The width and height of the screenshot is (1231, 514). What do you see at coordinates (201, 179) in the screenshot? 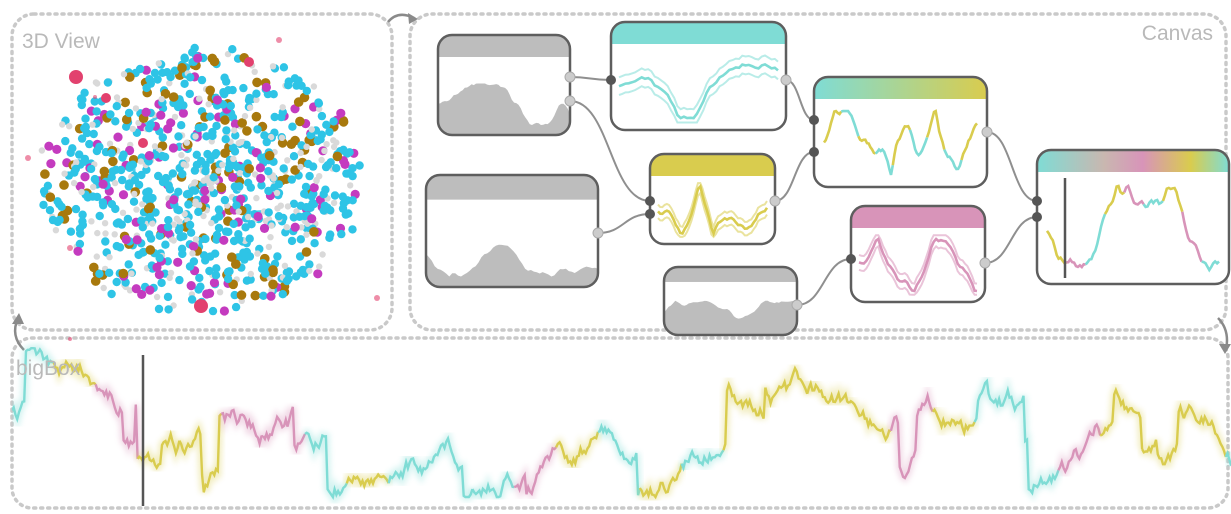
I see `molecule-atoms` at bounding box center [201, 179].